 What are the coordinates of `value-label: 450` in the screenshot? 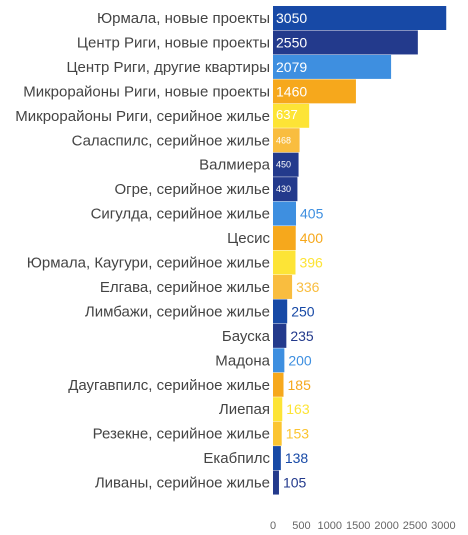 It's located at (283, 165).